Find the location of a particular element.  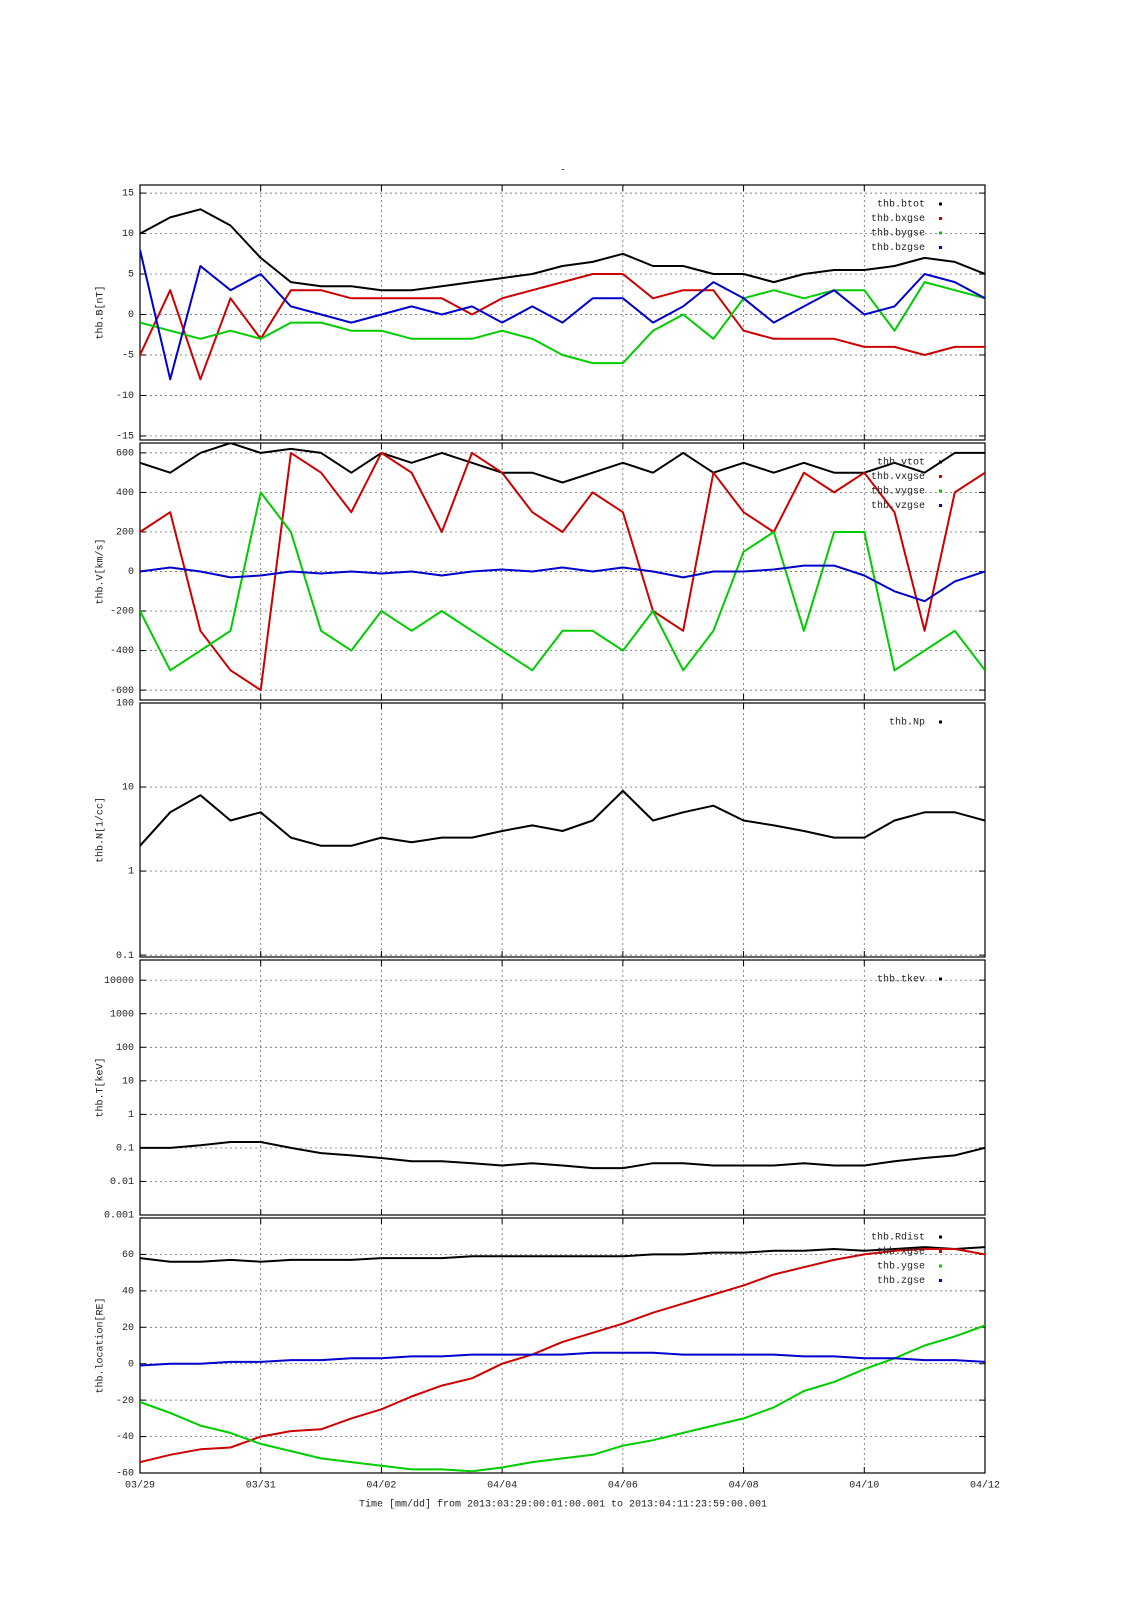

legend-label: thb.btot is located at coordinates (901, 205).